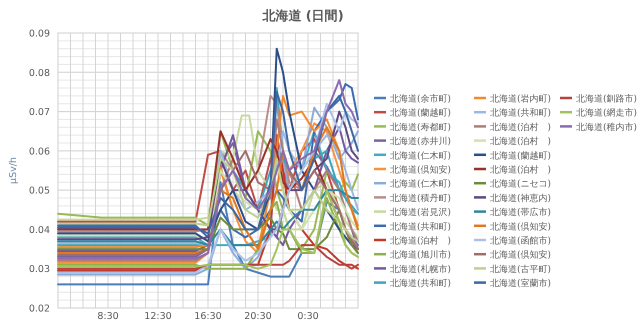 This screenshot has height=320, width=640. Describe the element at coordinates (39, 230) in the screenshot. I see `y-tick-label: 0.04` at that location.